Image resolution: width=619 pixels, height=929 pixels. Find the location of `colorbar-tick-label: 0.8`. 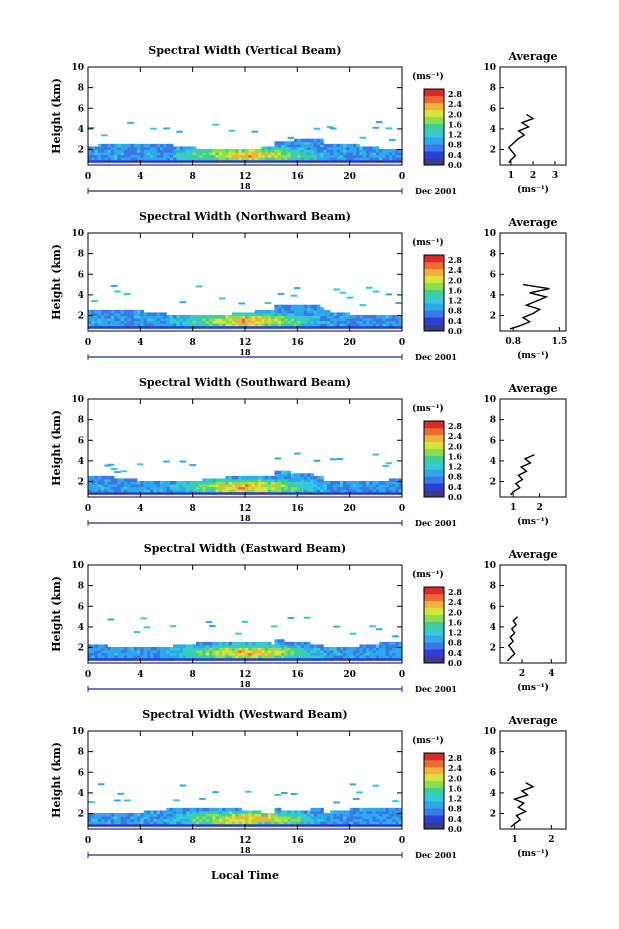

colorbar-tick-label: 0.8 is located at coordinates (455, 145).